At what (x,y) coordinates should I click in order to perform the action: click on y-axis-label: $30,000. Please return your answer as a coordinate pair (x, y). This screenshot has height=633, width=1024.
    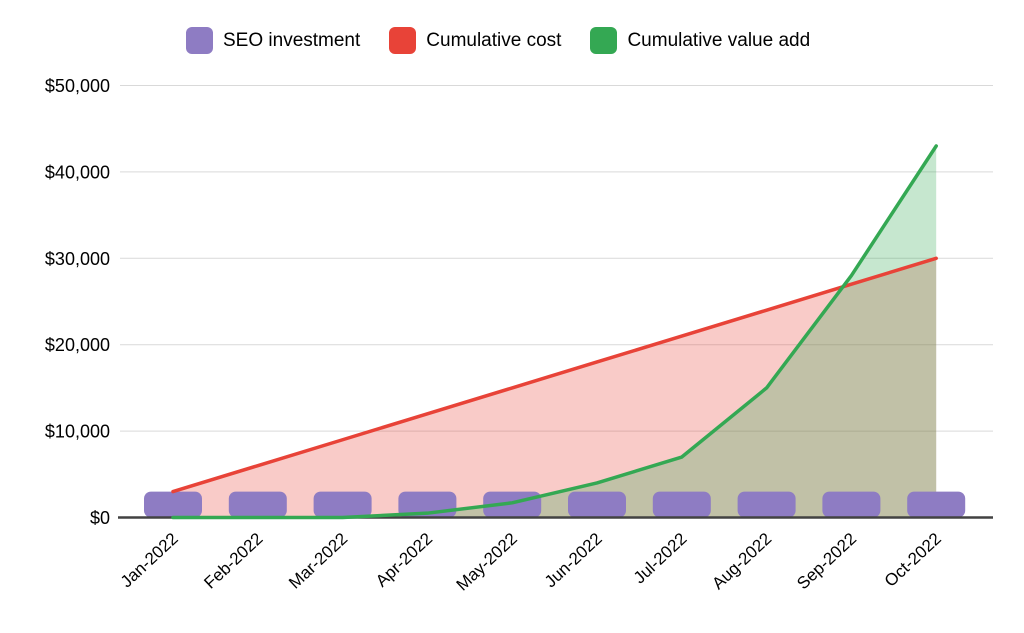
    Looking at the image, I should click on (77, 259).